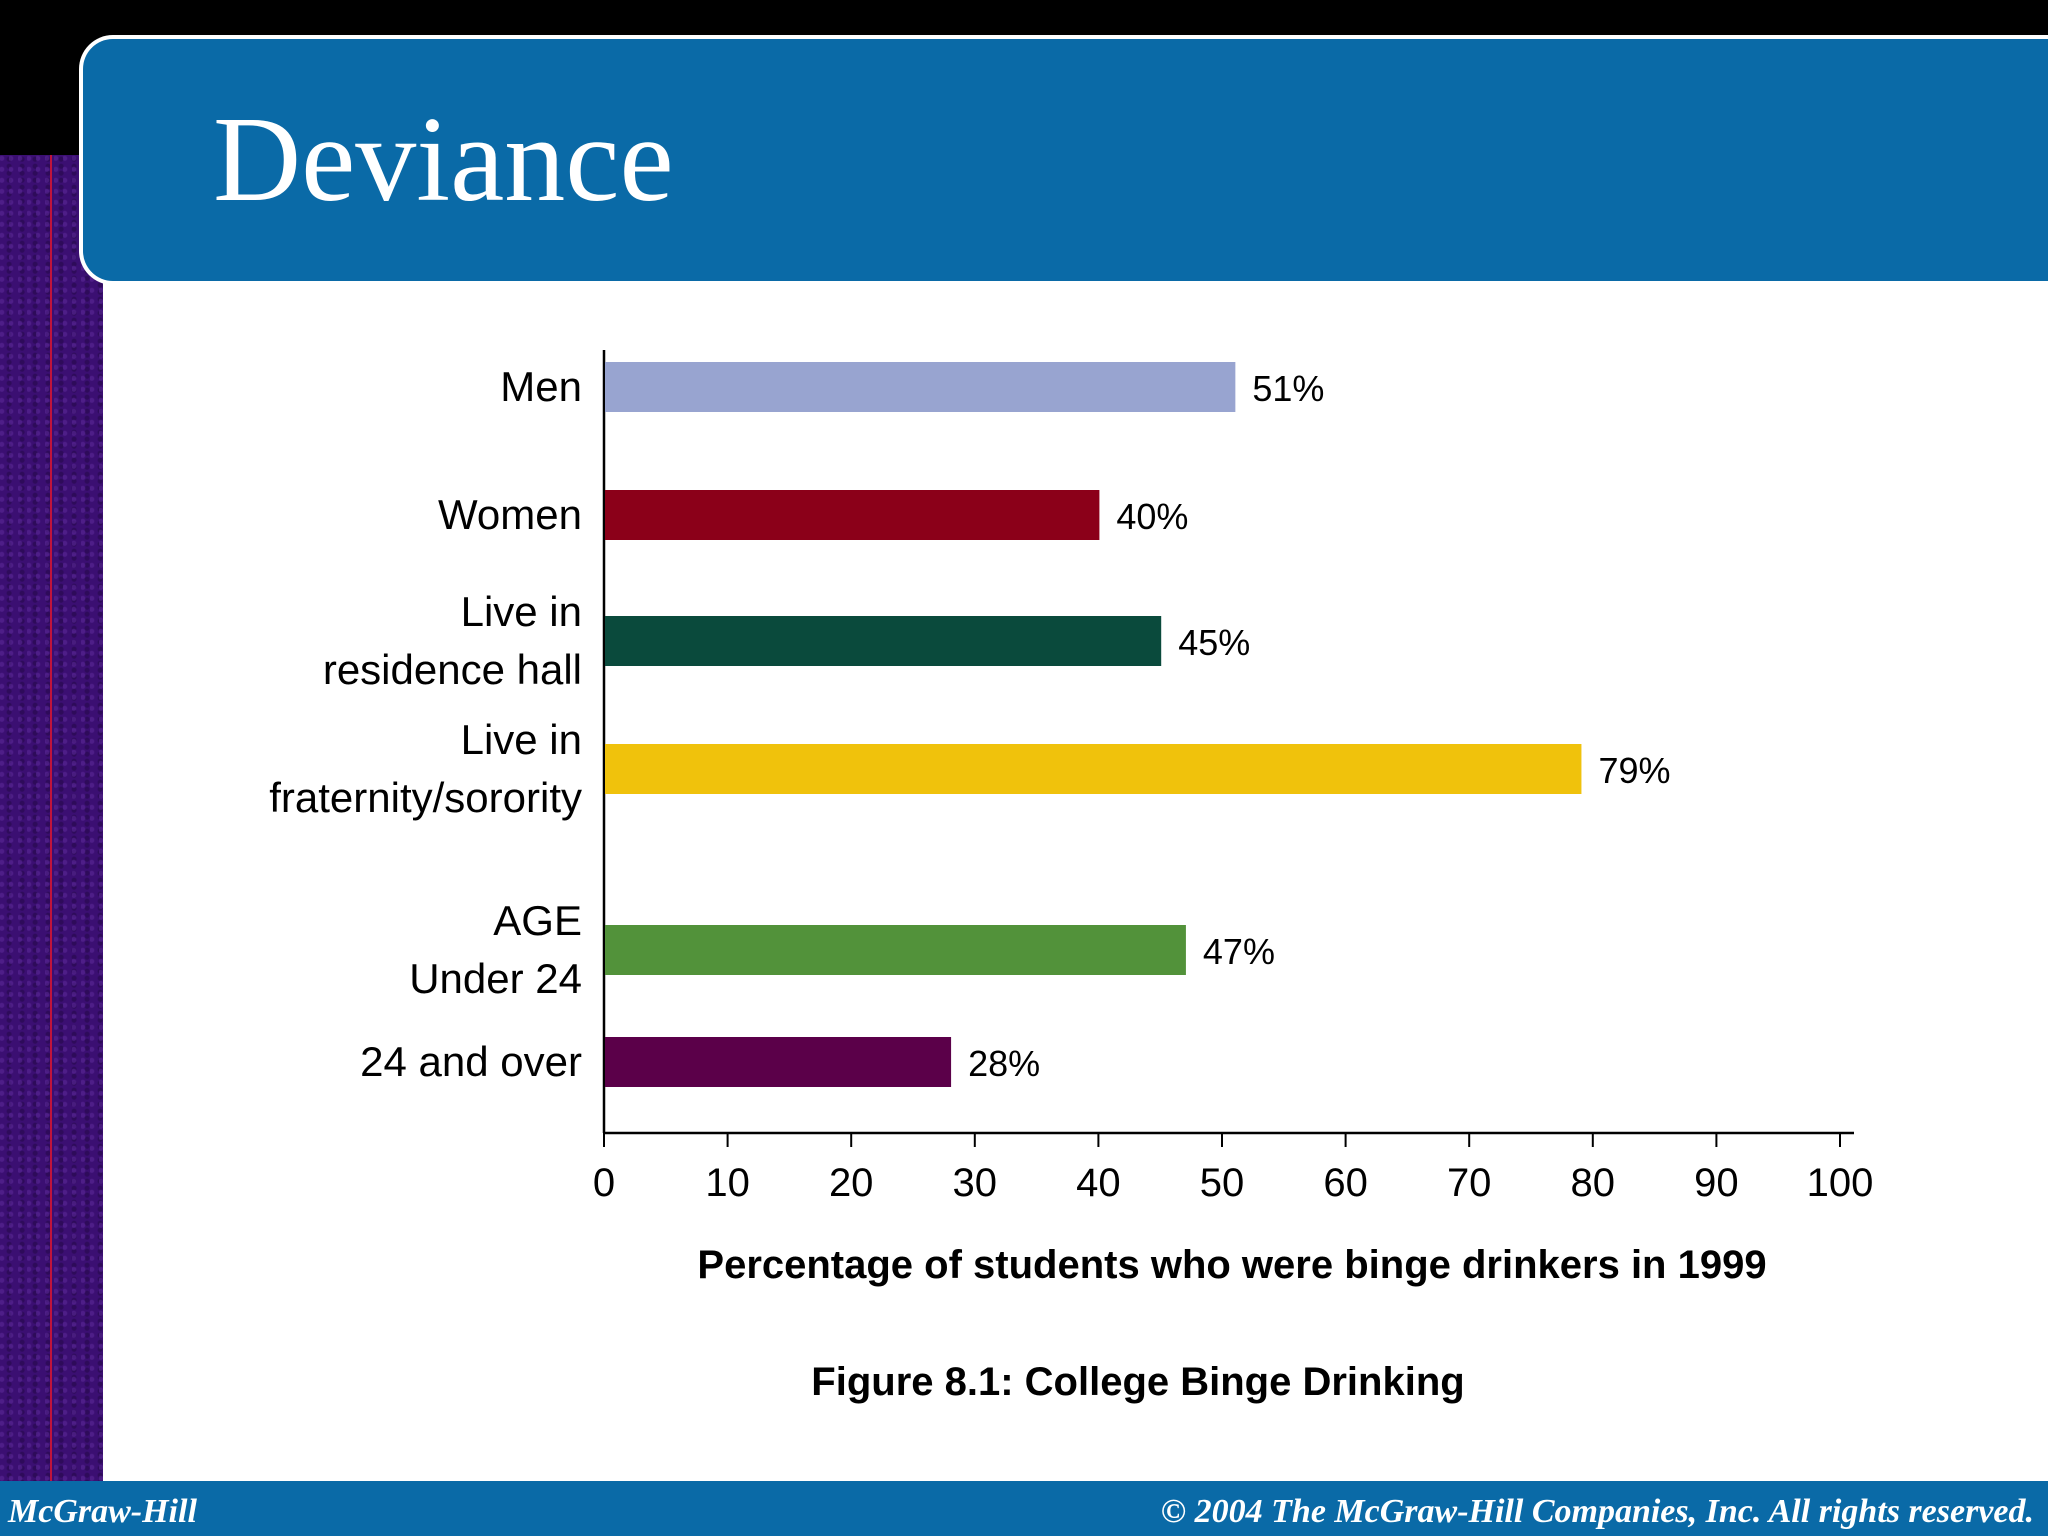  I want to click on figure-caption: Figure 8.1: College Binge Drinking, so click(1138, 1382).